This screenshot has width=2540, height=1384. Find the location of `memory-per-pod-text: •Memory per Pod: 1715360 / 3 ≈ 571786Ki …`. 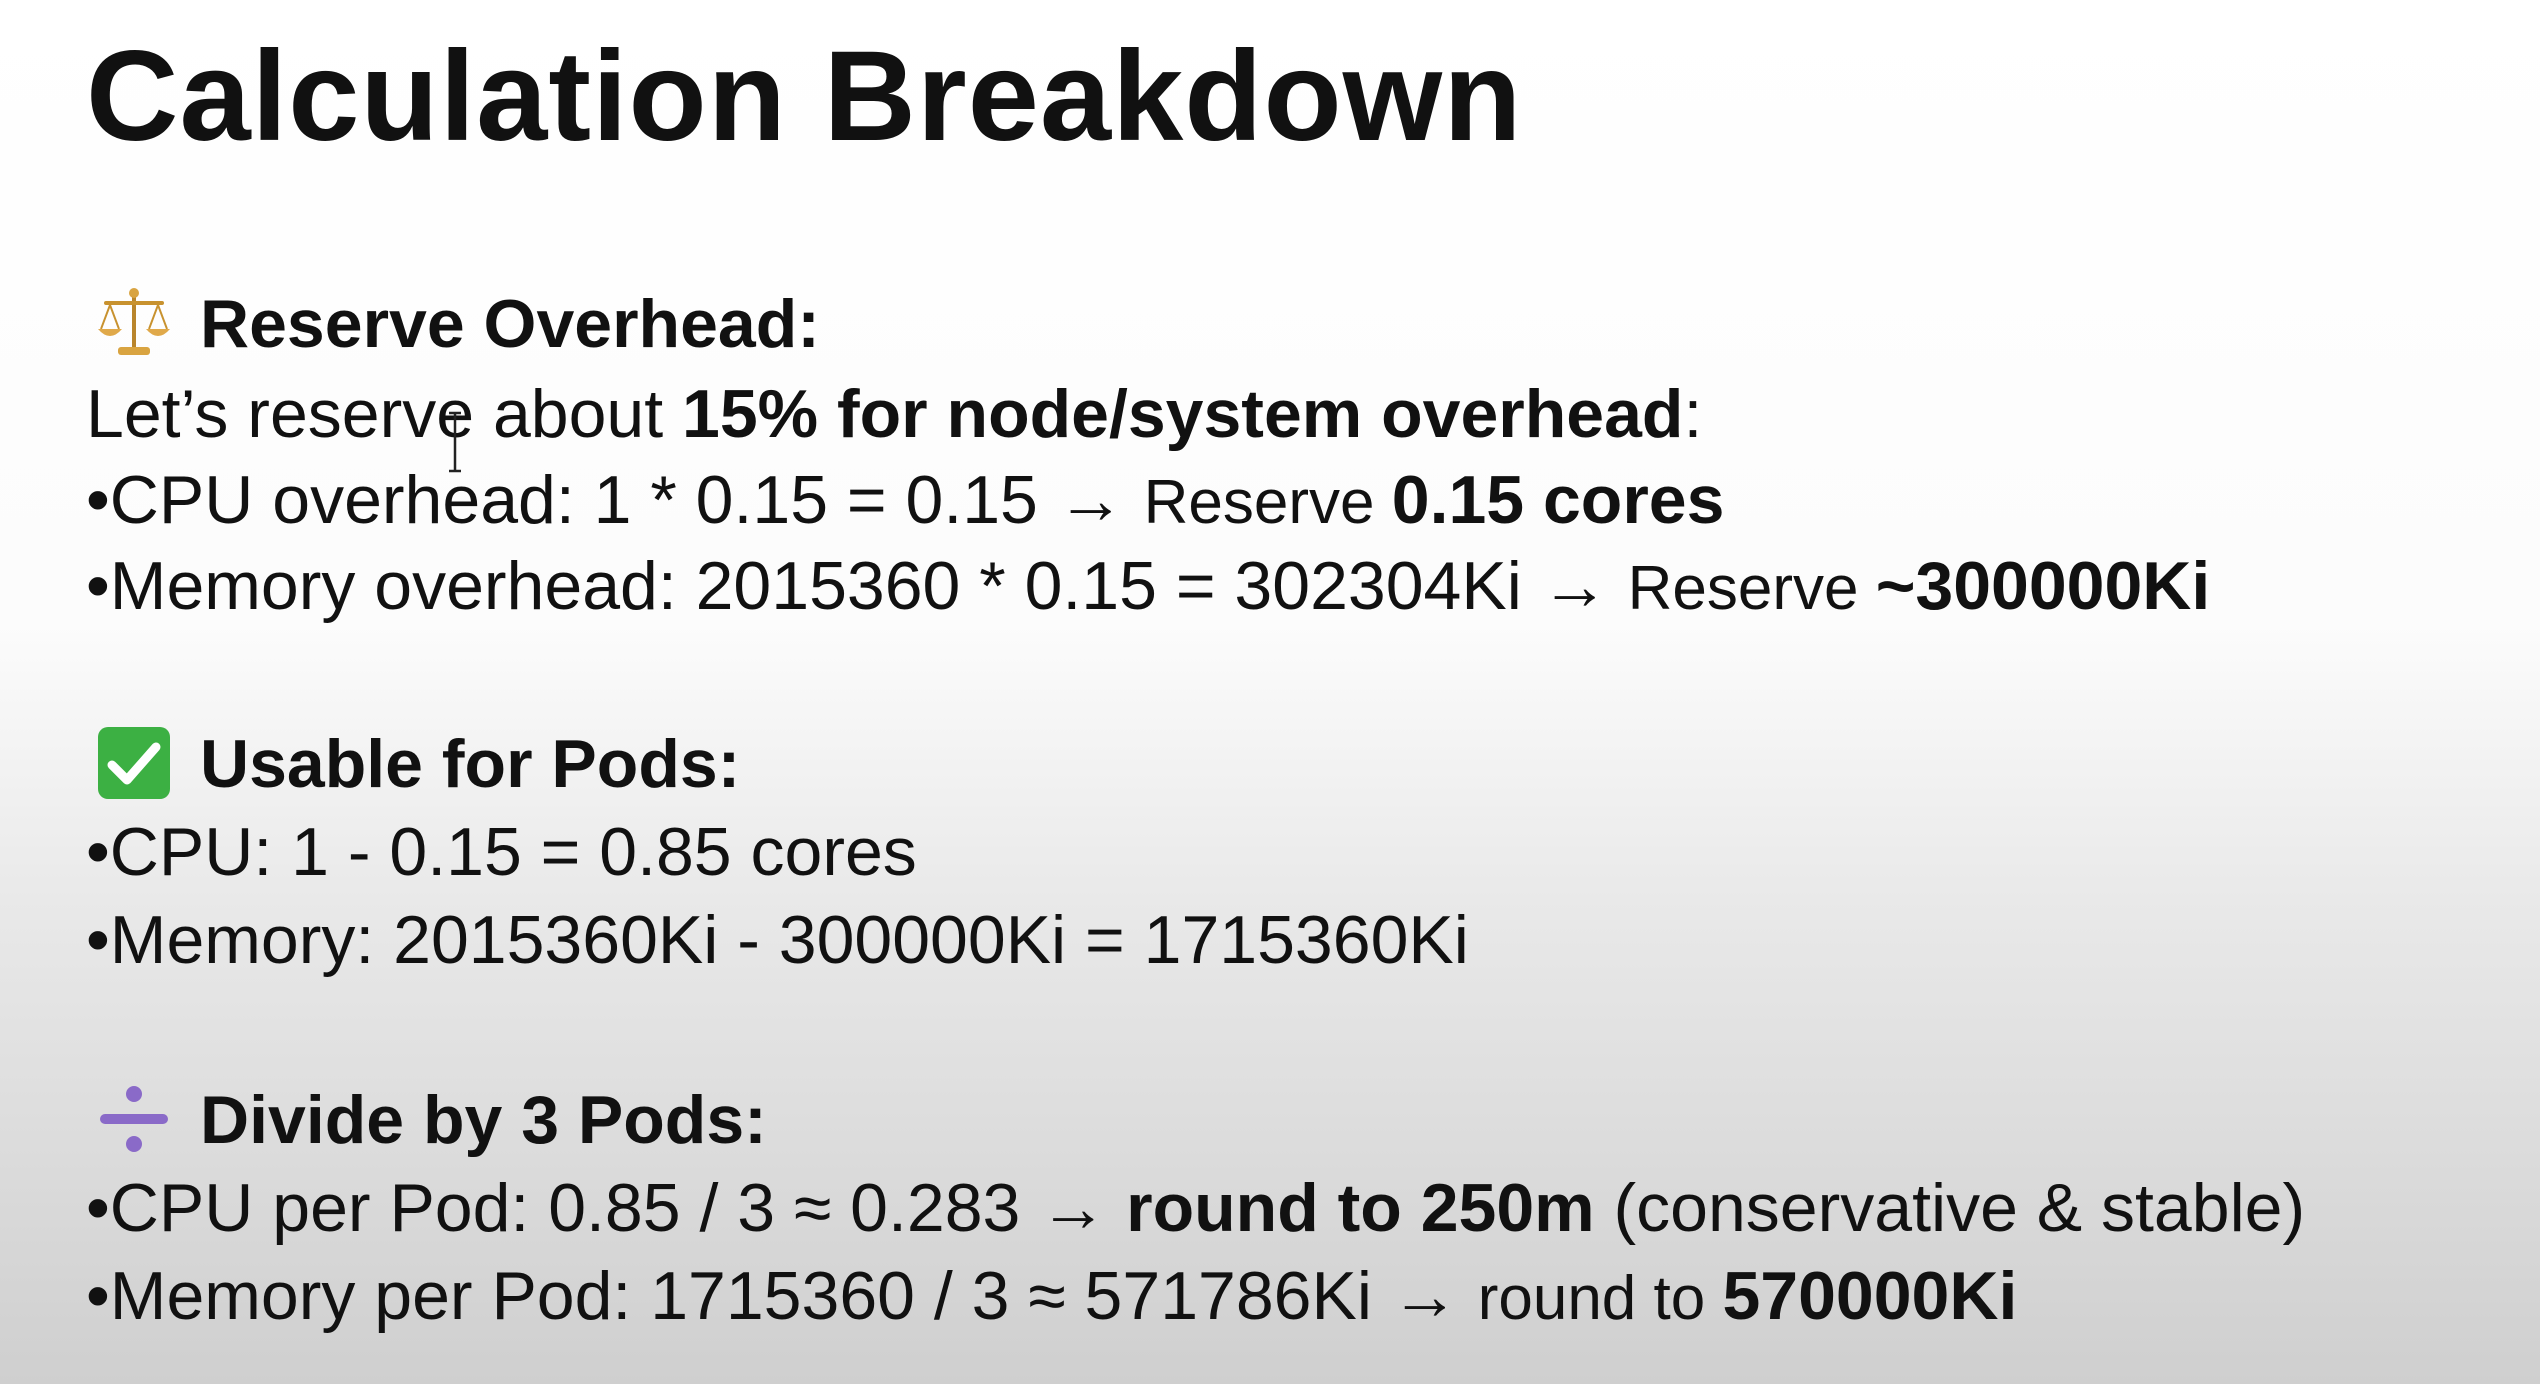

memory-per-pod-text: •Memory per Pod: 1715360 / 3 ≈ 571786Ki … is located at coordinates (782, 1296).